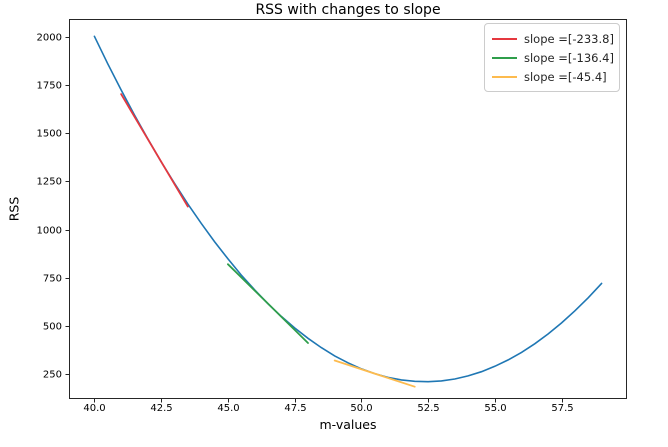  I want to click on x-tick-label: 45.0, so click(228, 408).